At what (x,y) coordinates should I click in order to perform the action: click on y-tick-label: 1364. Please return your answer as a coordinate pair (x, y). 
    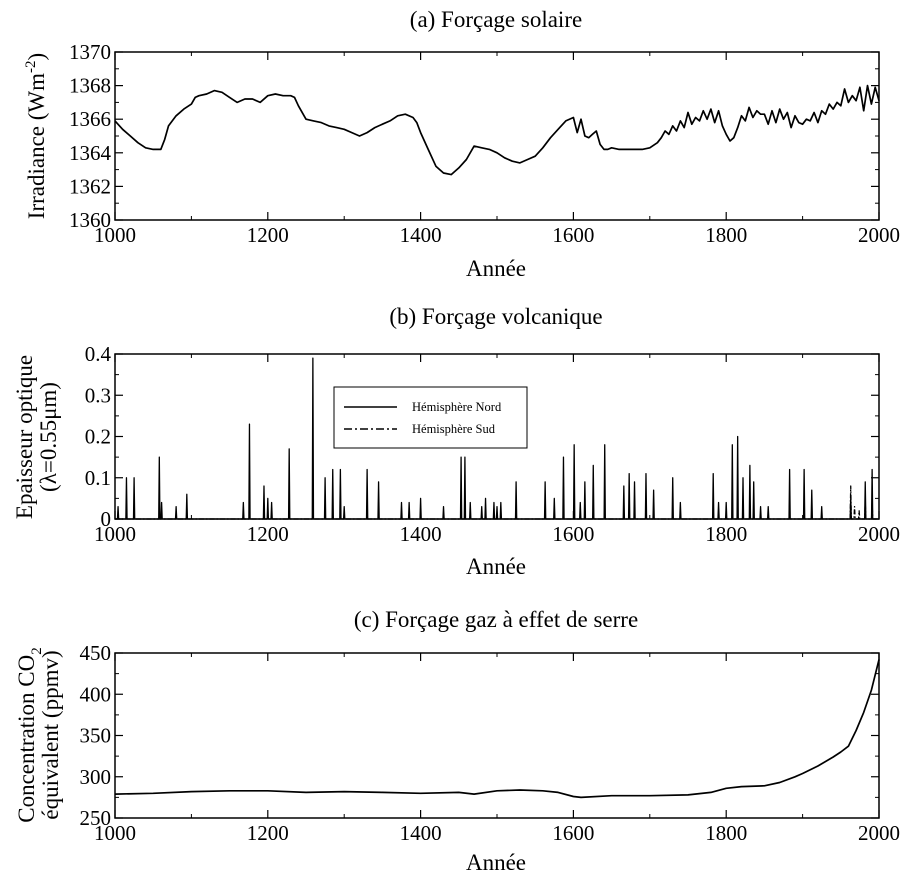
    Looking at the image, I should click on (90, 153).